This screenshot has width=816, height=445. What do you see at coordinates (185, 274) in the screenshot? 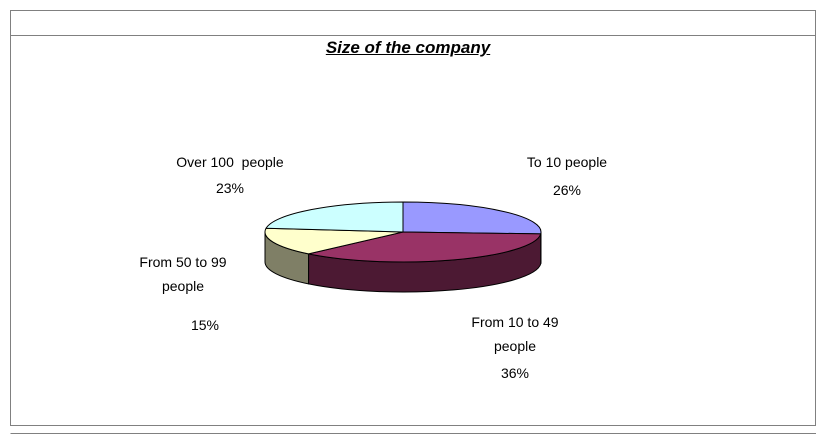
I see `slice-label: From 50 to 99 people` at bounding box center [185, 274].